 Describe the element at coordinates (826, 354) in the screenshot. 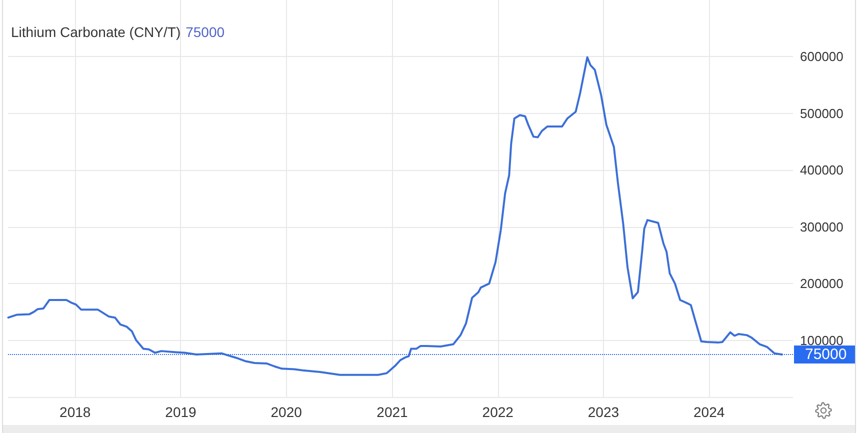

I see `ref-line-label: 75000` at that location.